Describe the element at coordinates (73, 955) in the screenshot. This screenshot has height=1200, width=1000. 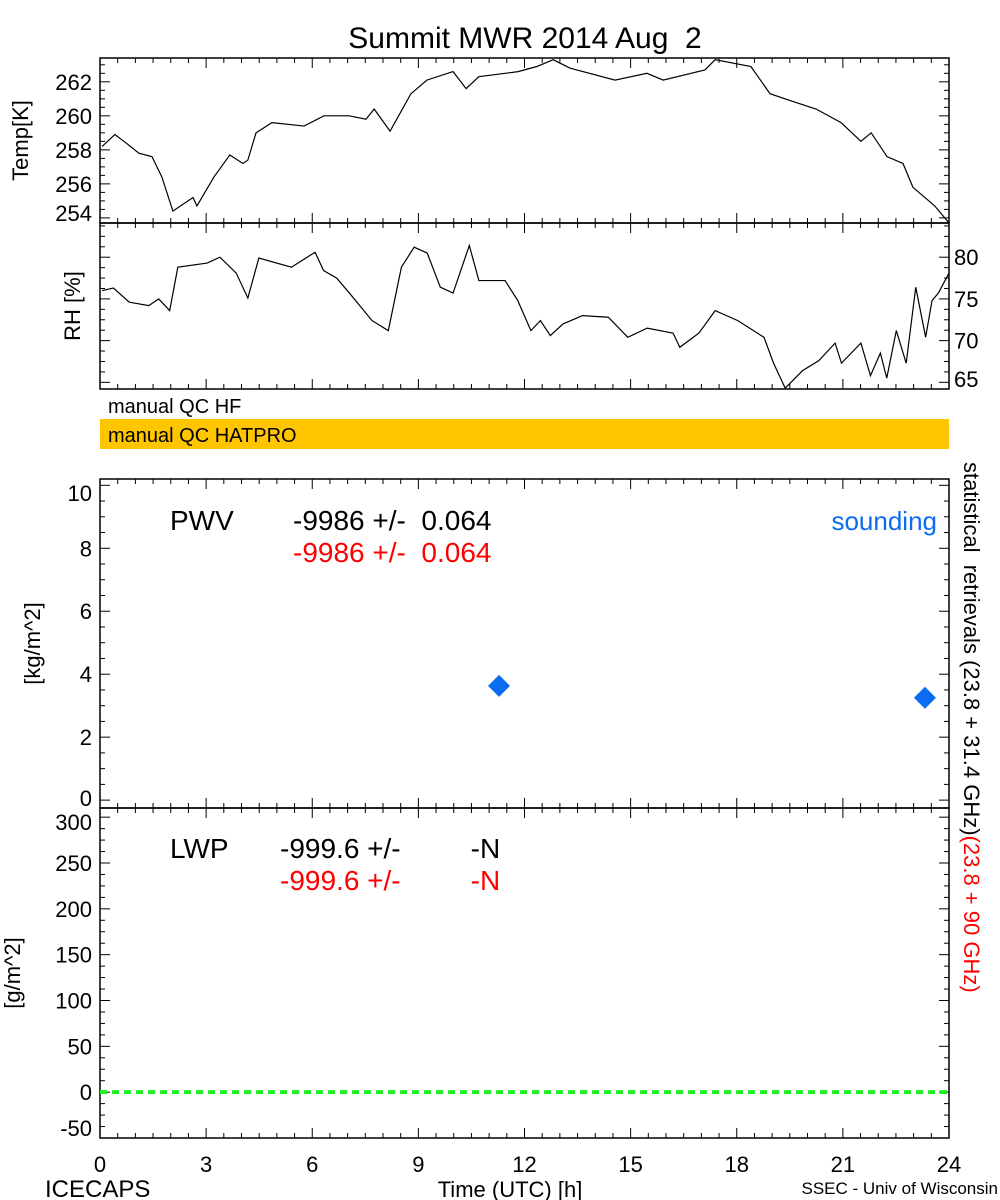
I see `y-tick-label: 150` at that location.